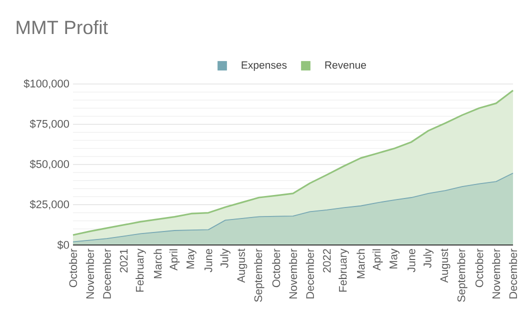 The height and width of the screenshot is (326, 529). What do you see at coordinates (47, 84) in the screenshot?
I see `y-tick-label: $100,000` at bounding box center [47, 84].